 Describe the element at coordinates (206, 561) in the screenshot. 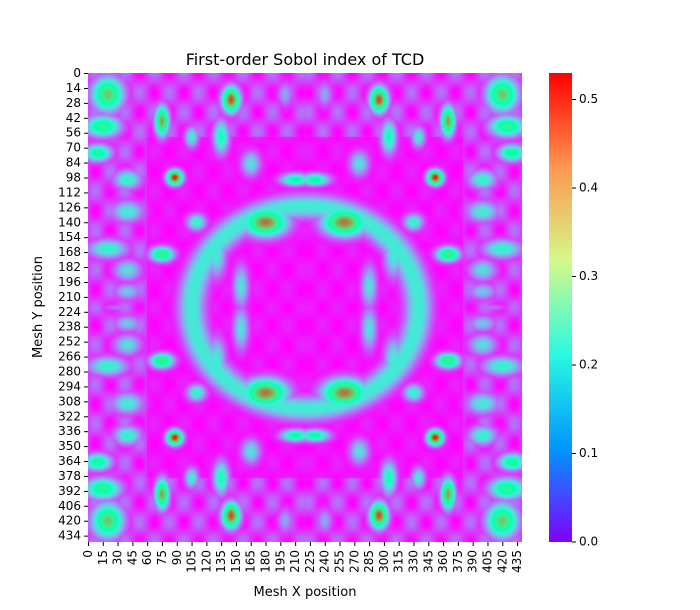

I see `x-tick-label: 120` at that location.